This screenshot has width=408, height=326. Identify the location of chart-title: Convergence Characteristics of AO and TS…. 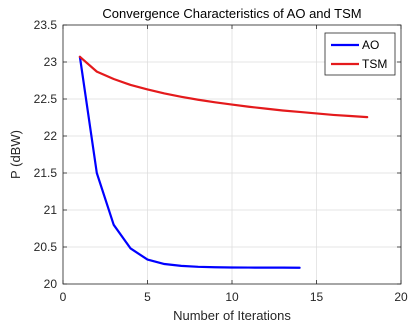
(231, 13).